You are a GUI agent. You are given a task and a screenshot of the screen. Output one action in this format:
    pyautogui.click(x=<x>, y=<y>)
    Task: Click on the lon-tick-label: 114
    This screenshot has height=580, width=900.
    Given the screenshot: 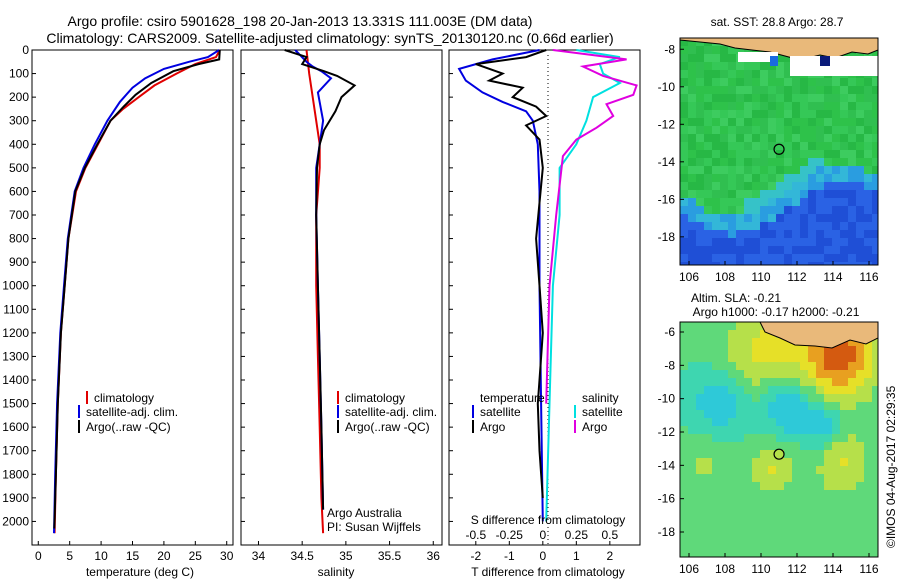 What is the action you would take?
    pyautogui.click(x=832, y=569)
    